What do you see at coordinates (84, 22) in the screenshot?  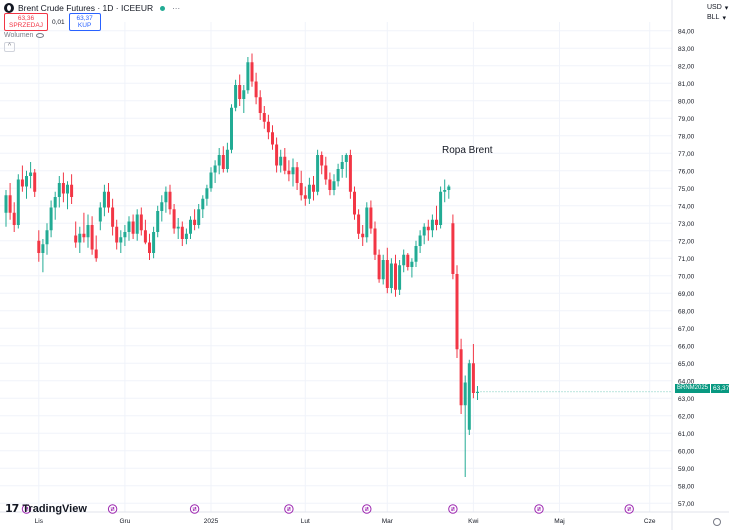 I see `buy-button: 63,37 KUP` at bounding box center [84, 22].